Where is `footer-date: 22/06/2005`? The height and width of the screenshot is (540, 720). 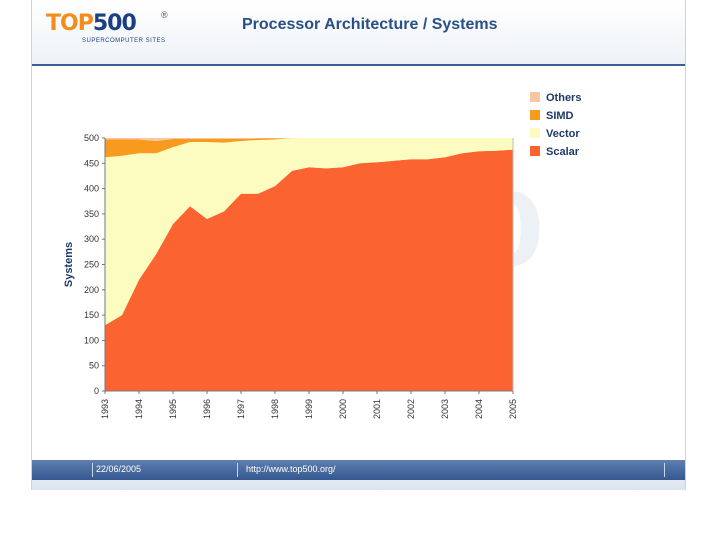 footer-date: 22/06/2005 is located at coordinates (119, 469).